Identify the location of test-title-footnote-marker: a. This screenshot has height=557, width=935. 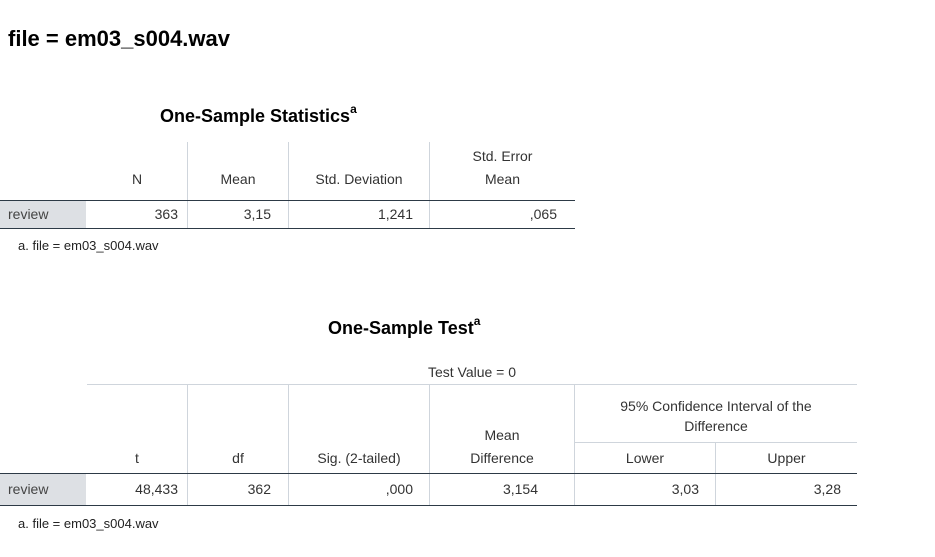
(477, 321).